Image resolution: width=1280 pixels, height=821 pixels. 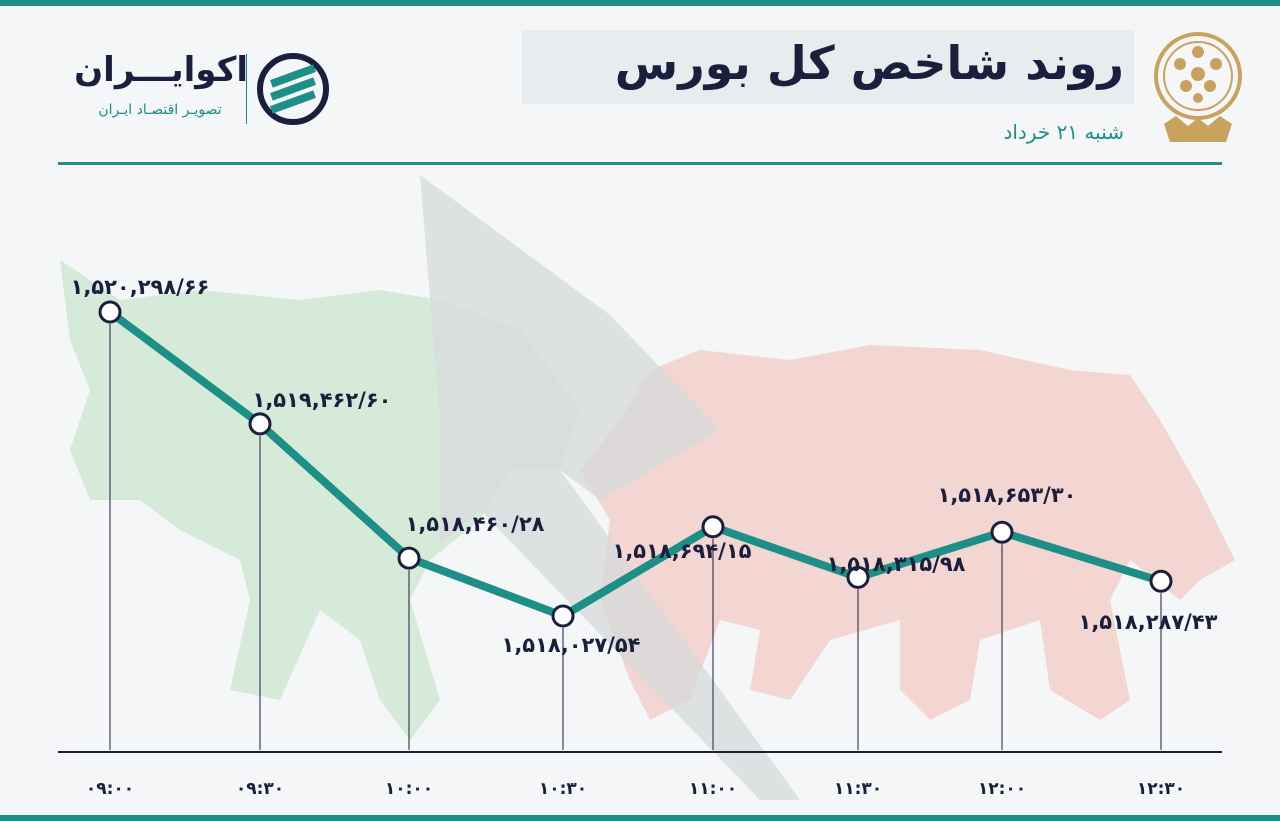 I want to click on x-tick-label: ۱۲:۳۰, so click(x=1161, y=789).